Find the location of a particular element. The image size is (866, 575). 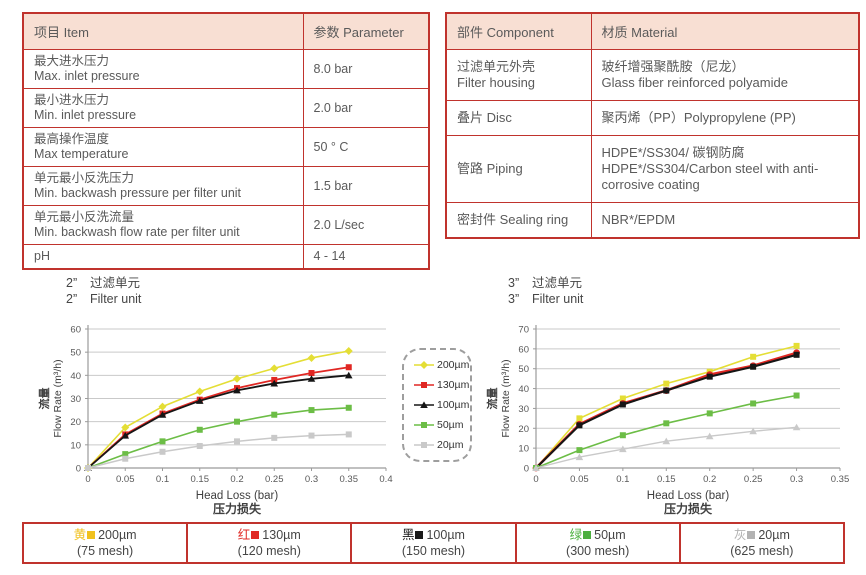

mesh-key-gray: 灰 20µm (625 mesh) is located at coordinates (762, 543).